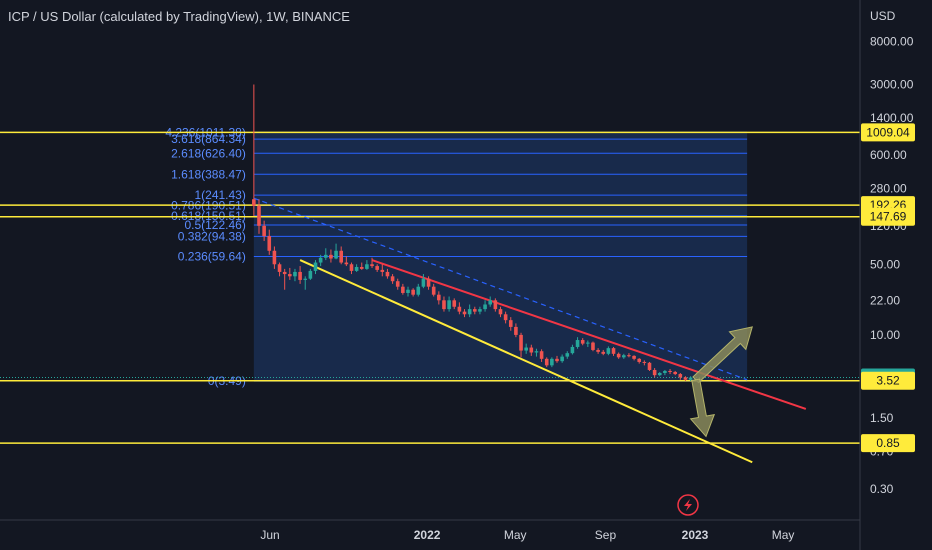 This screenshot has width=932, height=550. Describe the element at coordinates (885, 300) in the screenshot. I see `y-tick-label: 22.00` at that location.